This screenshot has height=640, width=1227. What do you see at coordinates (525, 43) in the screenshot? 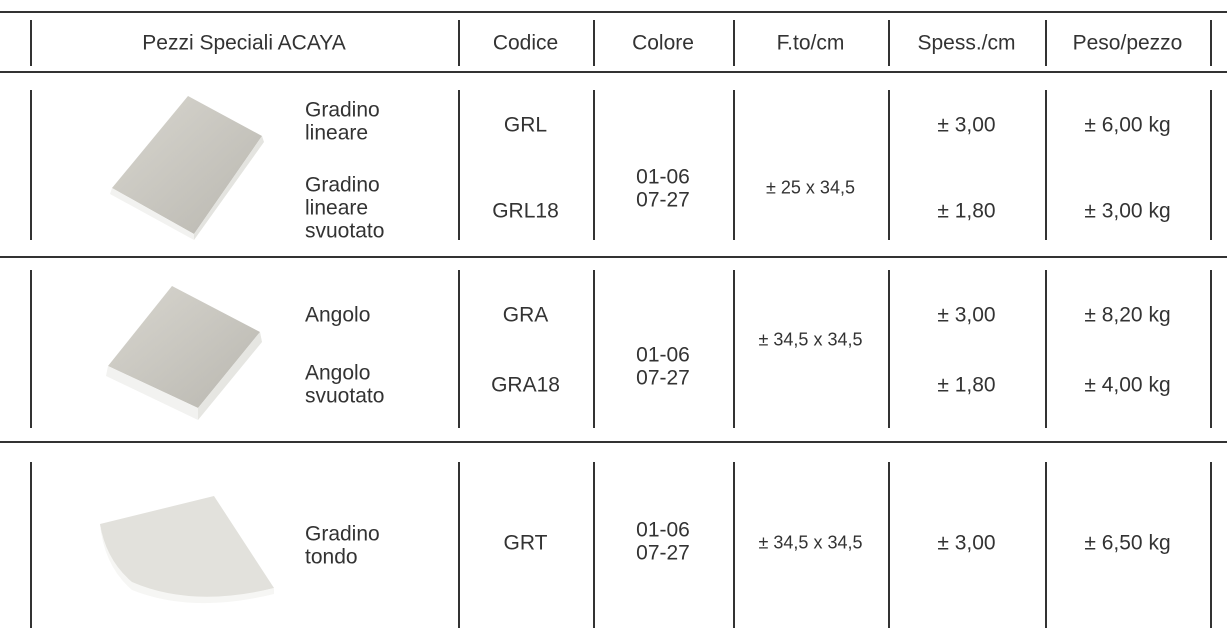
I see `header-cell: Codice` at bounding box center [525, 43].